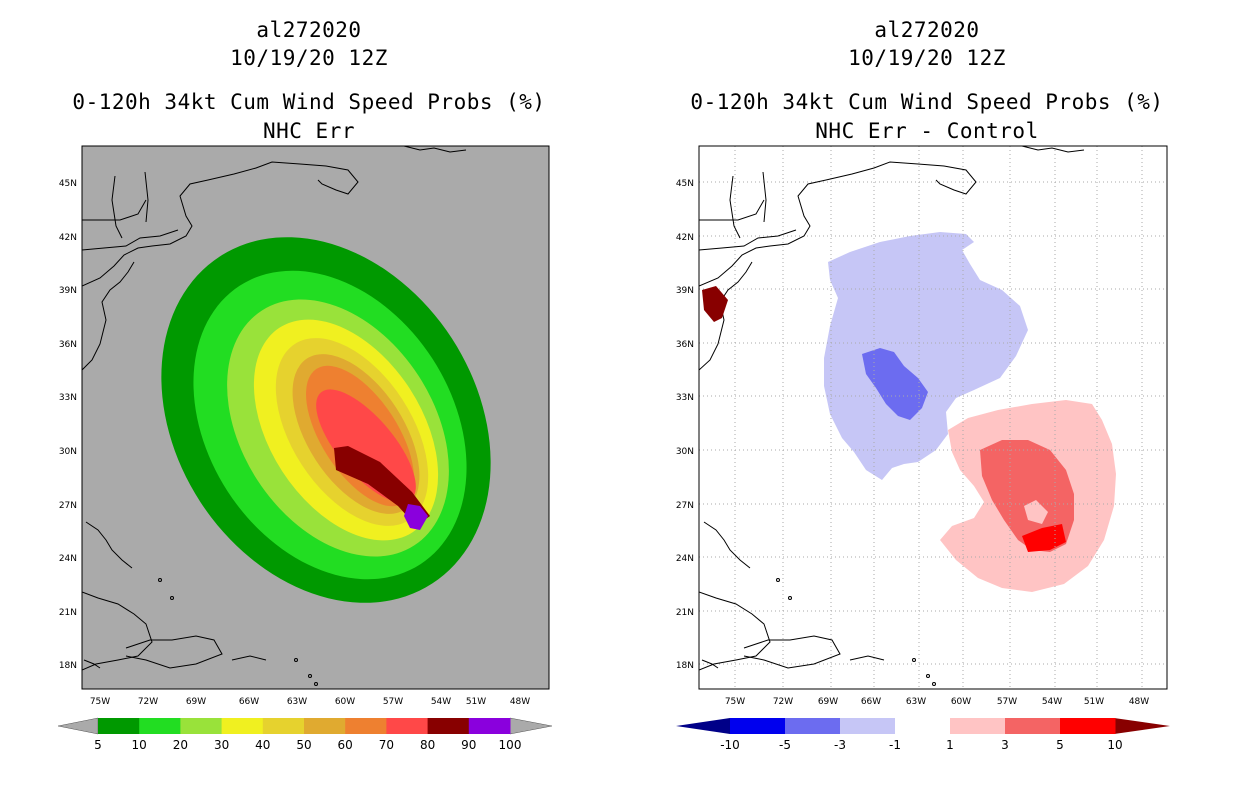  I want to click on colorbar: 5 10 20 30 40 50 60 70 80 90 100, so click(305, 734).